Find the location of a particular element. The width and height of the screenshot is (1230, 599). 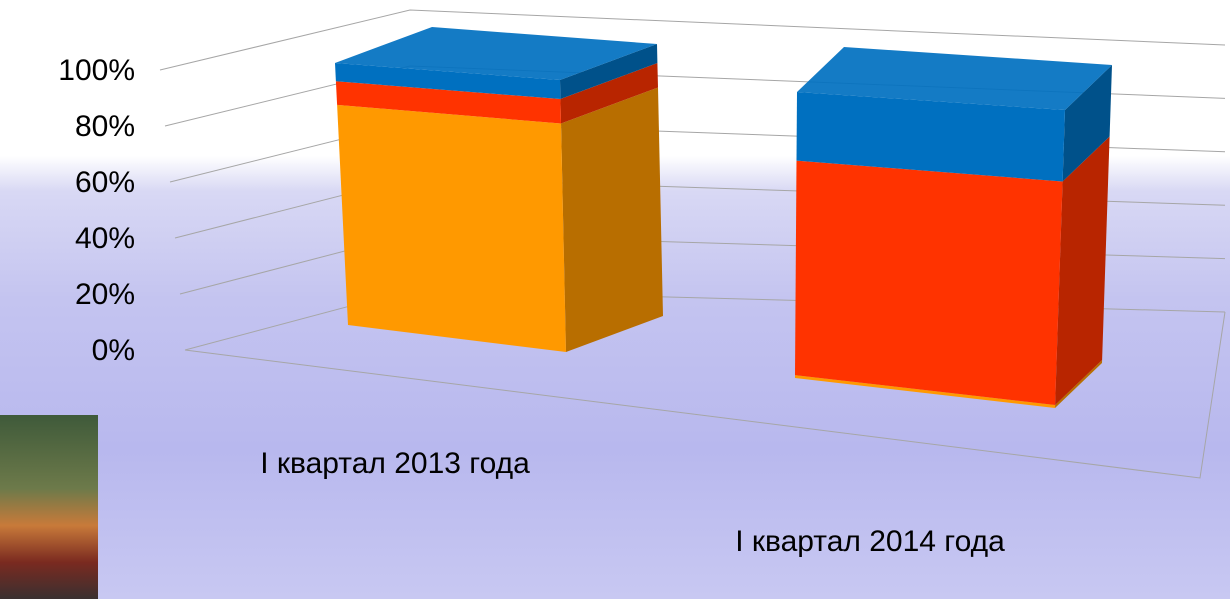

y-tick-label: 80% is located at coordinates (105, 126).